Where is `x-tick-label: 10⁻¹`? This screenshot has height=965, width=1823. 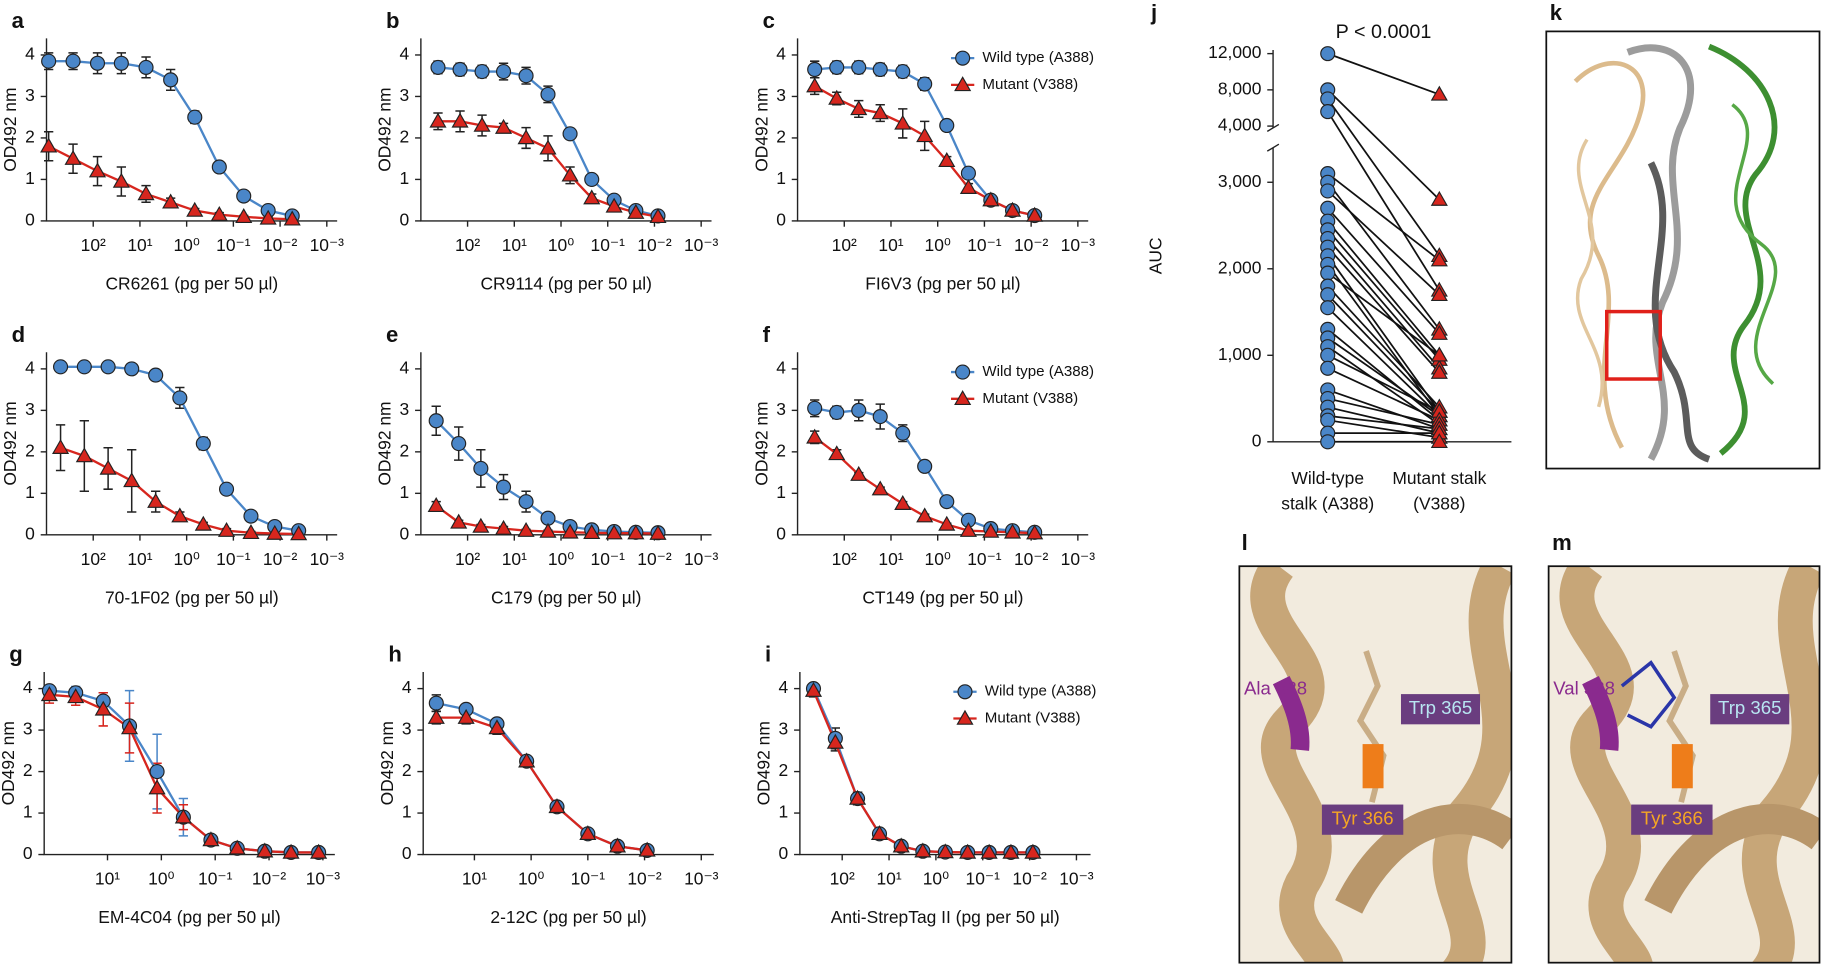
x-tick-label: 10⁻¹ is located at coordinates (608, 559).